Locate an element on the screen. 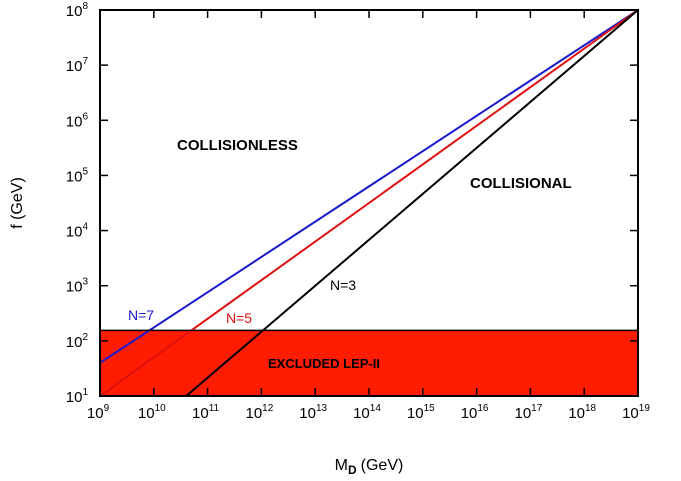 This screenshot has width=681, height=481. x-tick-label: 1016 is located at coordinates (475, 412).